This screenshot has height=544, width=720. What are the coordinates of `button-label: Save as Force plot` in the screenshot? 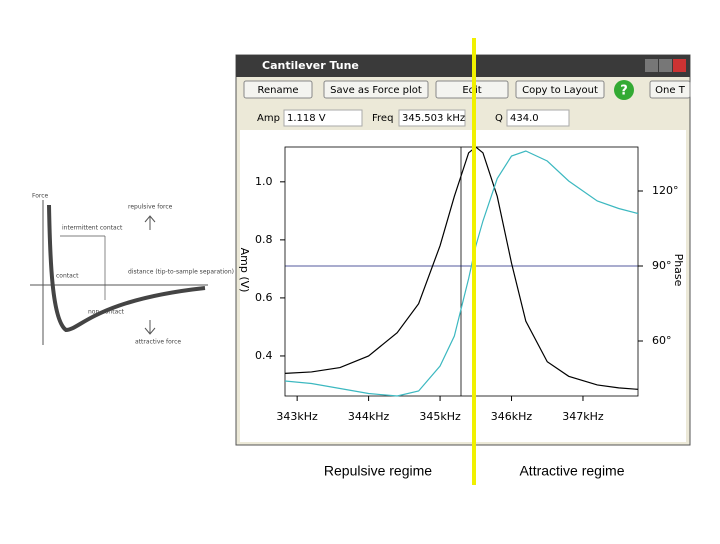 It's located at (376, 90).